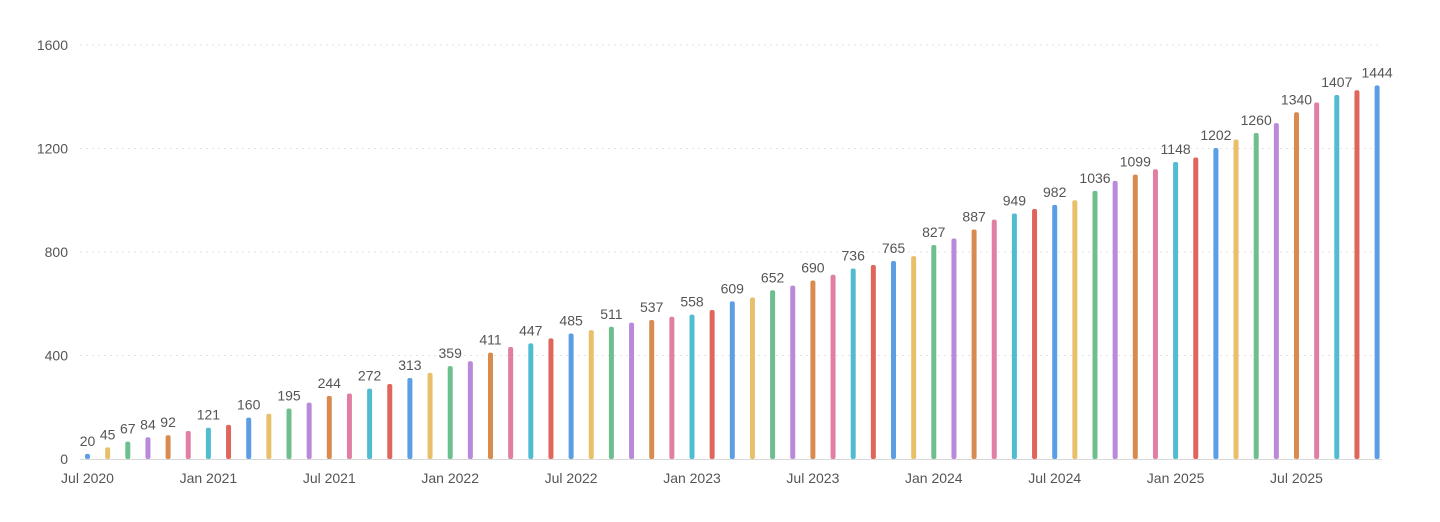 The width and height of the screenshot is (1440, 522). I want to click on y-tick-label: 0, so click(64, 459).